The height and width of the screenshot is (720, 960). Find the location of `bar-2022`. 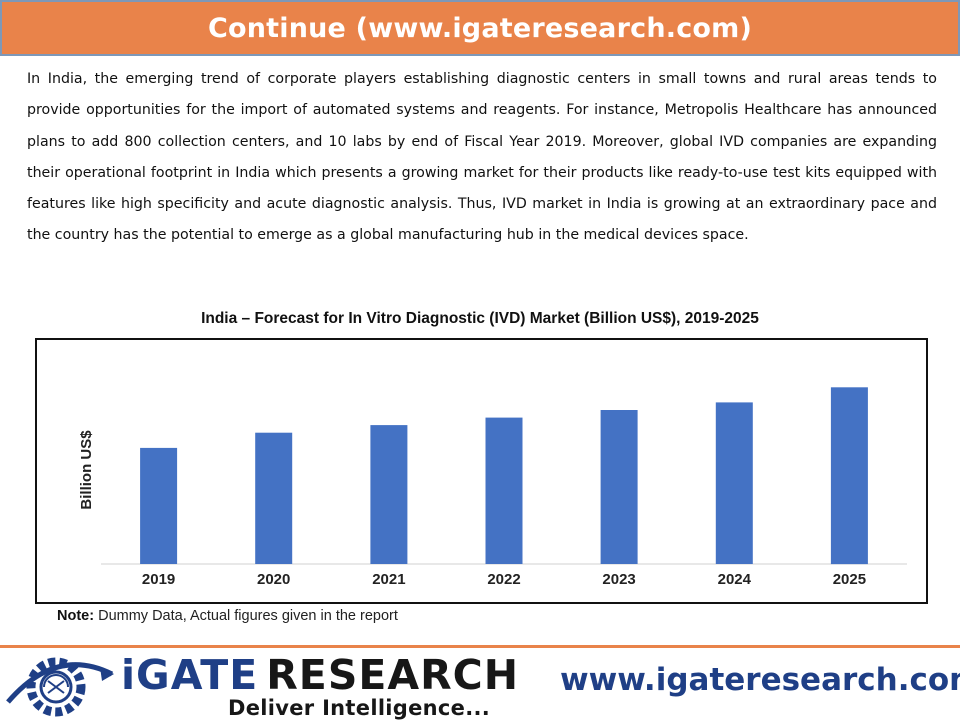

bar-2022 is located at coordinates (504, 490).